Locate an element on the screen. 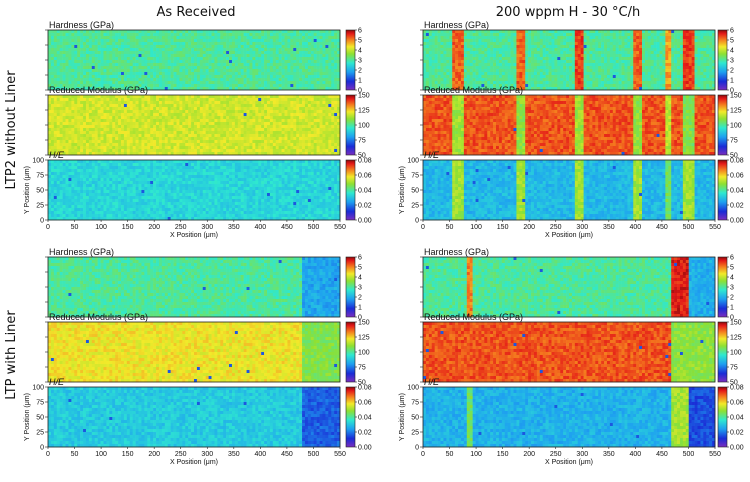  panel-title: Reduced Modulus (GPa) is located at coordinates (98, 90).